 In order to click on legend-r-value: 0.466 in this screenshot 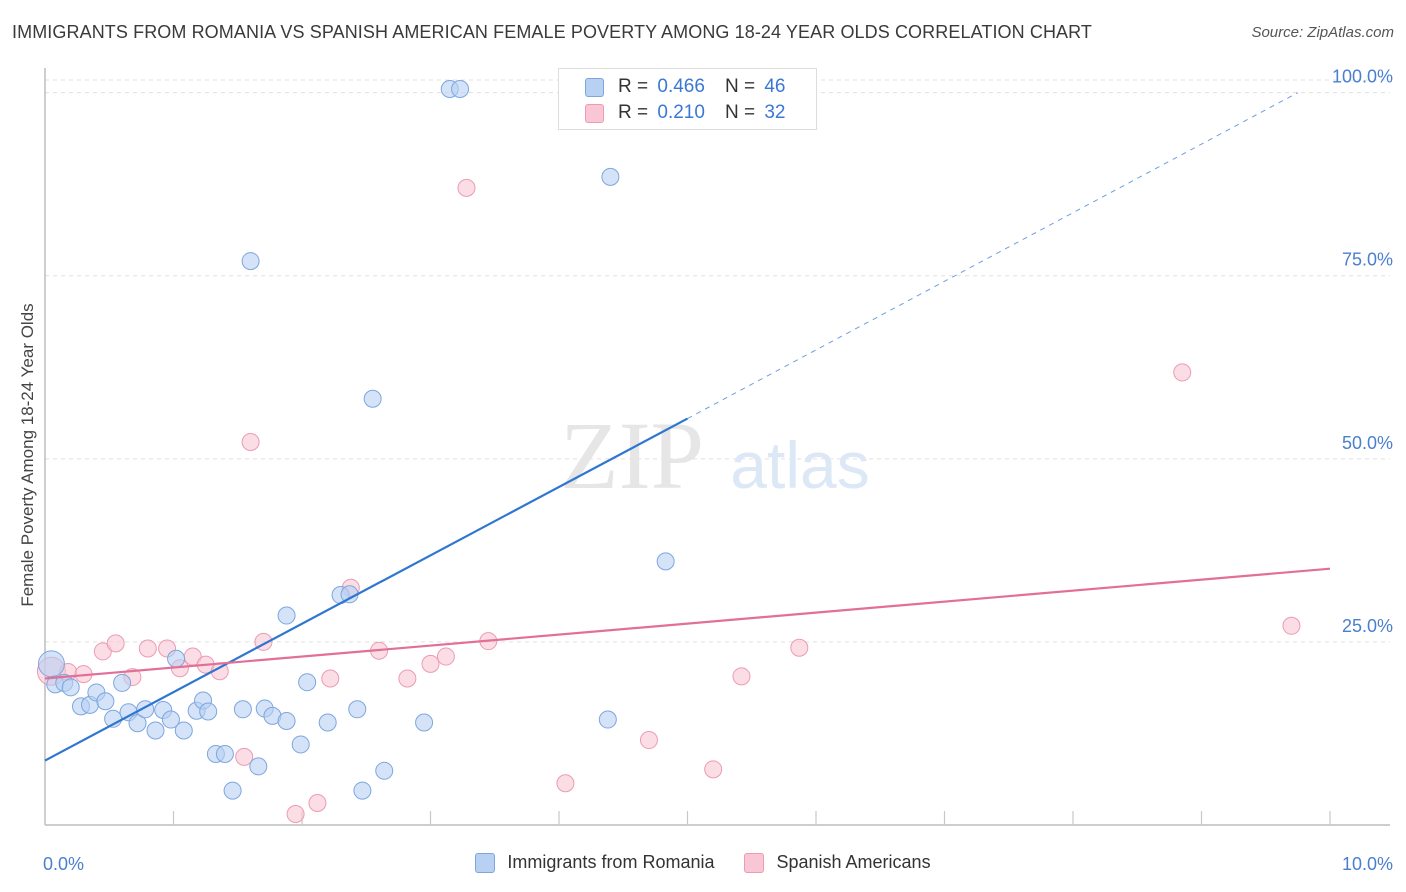, I will do `click(681, 86)`.